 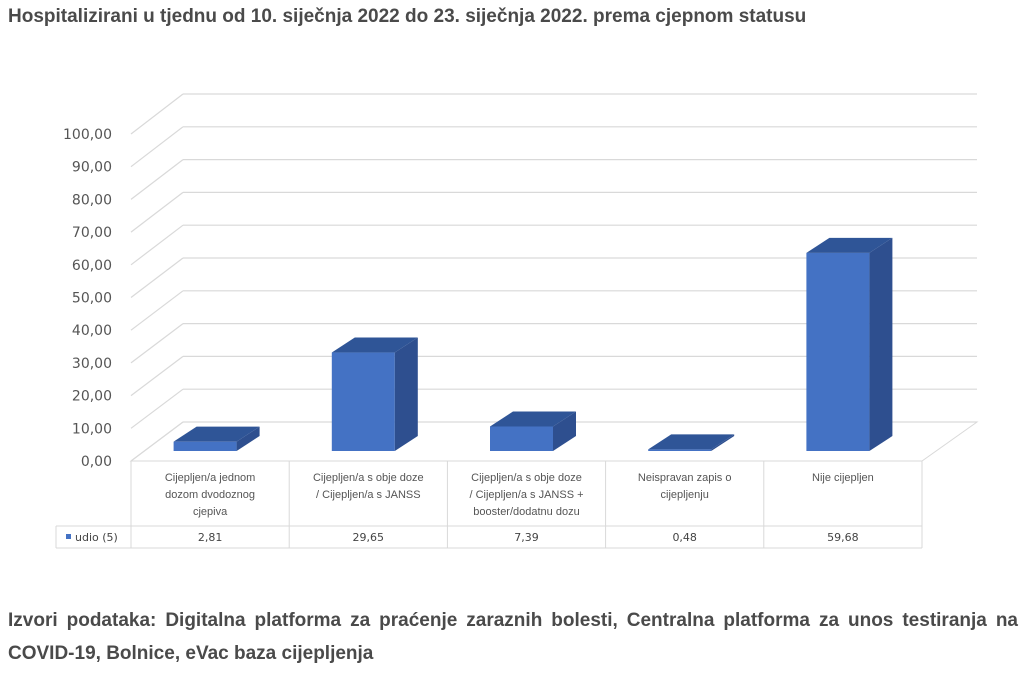 What do you see at coordinates (96, 537) in the screenshot?
I see `legend-label: udio (5)` at bounding box center [96, 537].